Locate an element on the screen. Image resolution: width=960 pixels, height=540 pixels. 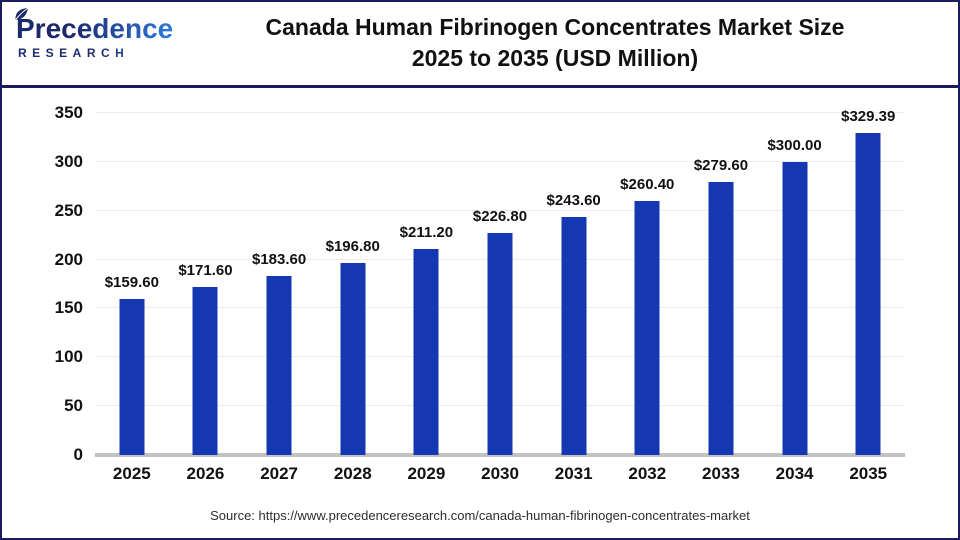
value-label-2030: $226.80 is located at coordinates (500, 217).